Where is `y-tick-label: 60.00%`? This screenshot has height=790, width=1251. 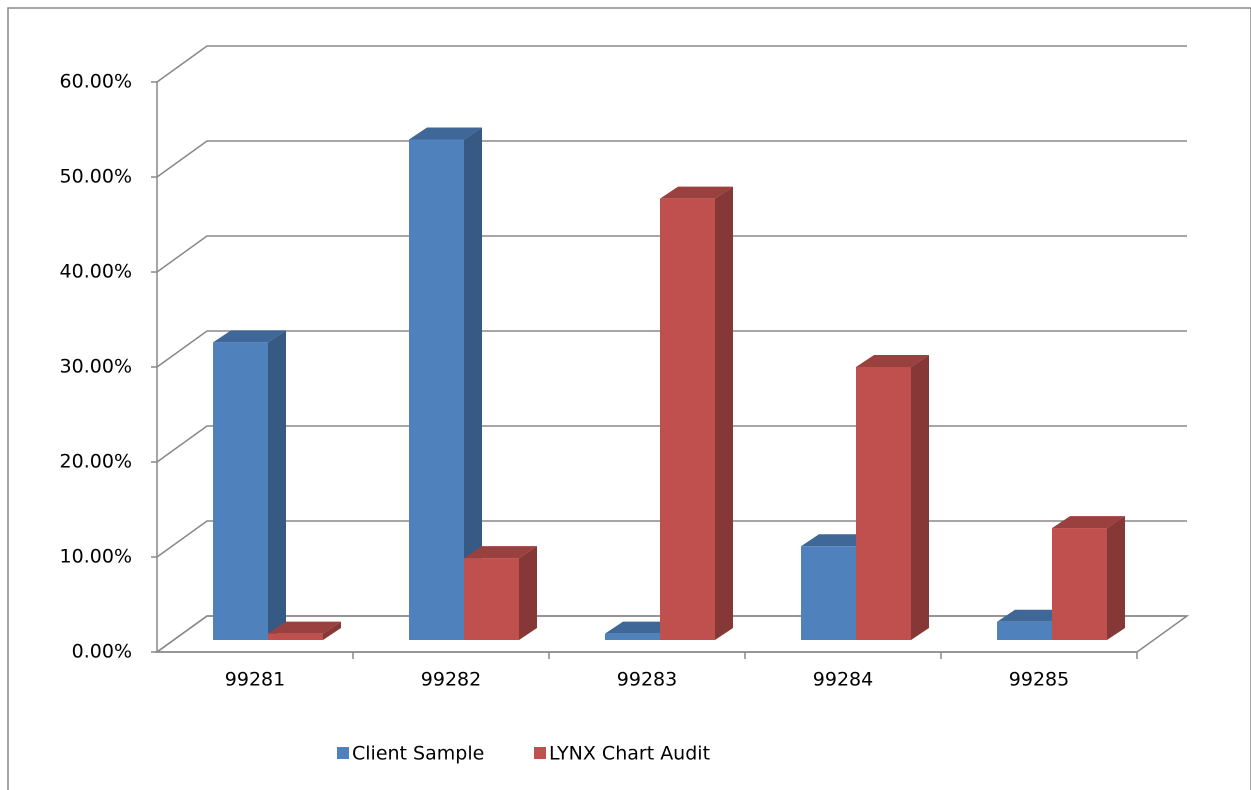
y-tick-label: 60.00% is located at coordinates (96, 82).